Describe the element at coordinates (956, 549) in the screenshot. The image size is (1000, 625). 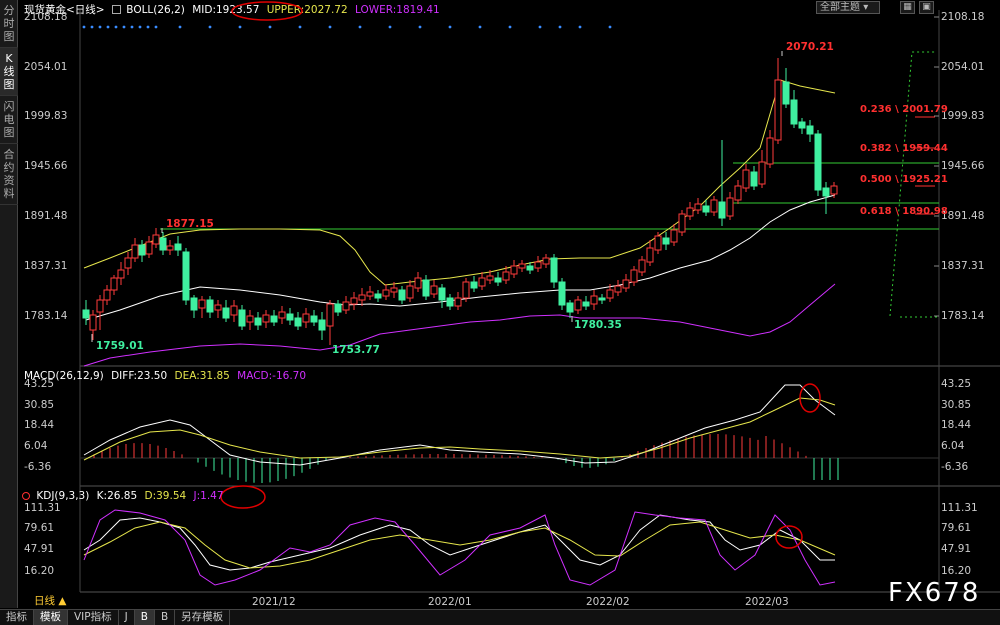
I see `kdj-y-right-2: 47.91` at that location.